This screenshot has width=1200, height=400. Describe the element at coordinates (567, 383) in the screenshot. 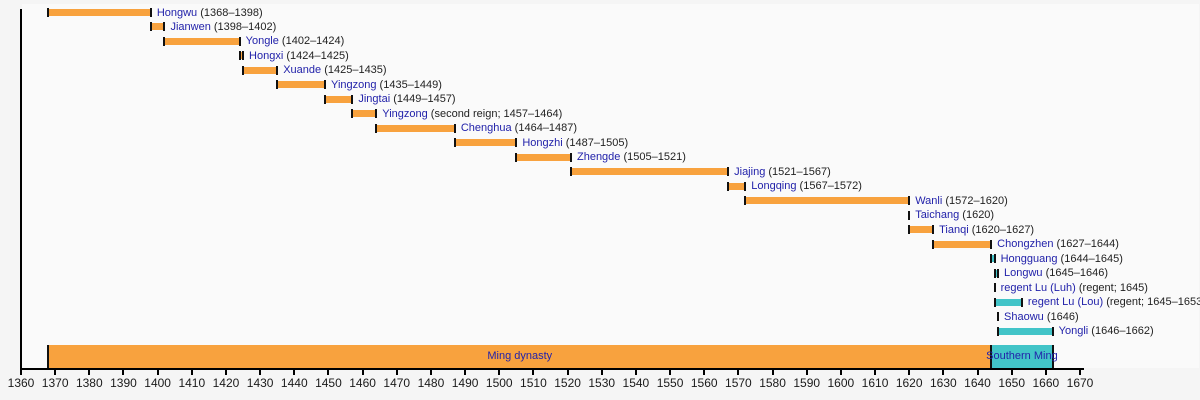

I see `axis-tick-label-1520: 1520` at that location.